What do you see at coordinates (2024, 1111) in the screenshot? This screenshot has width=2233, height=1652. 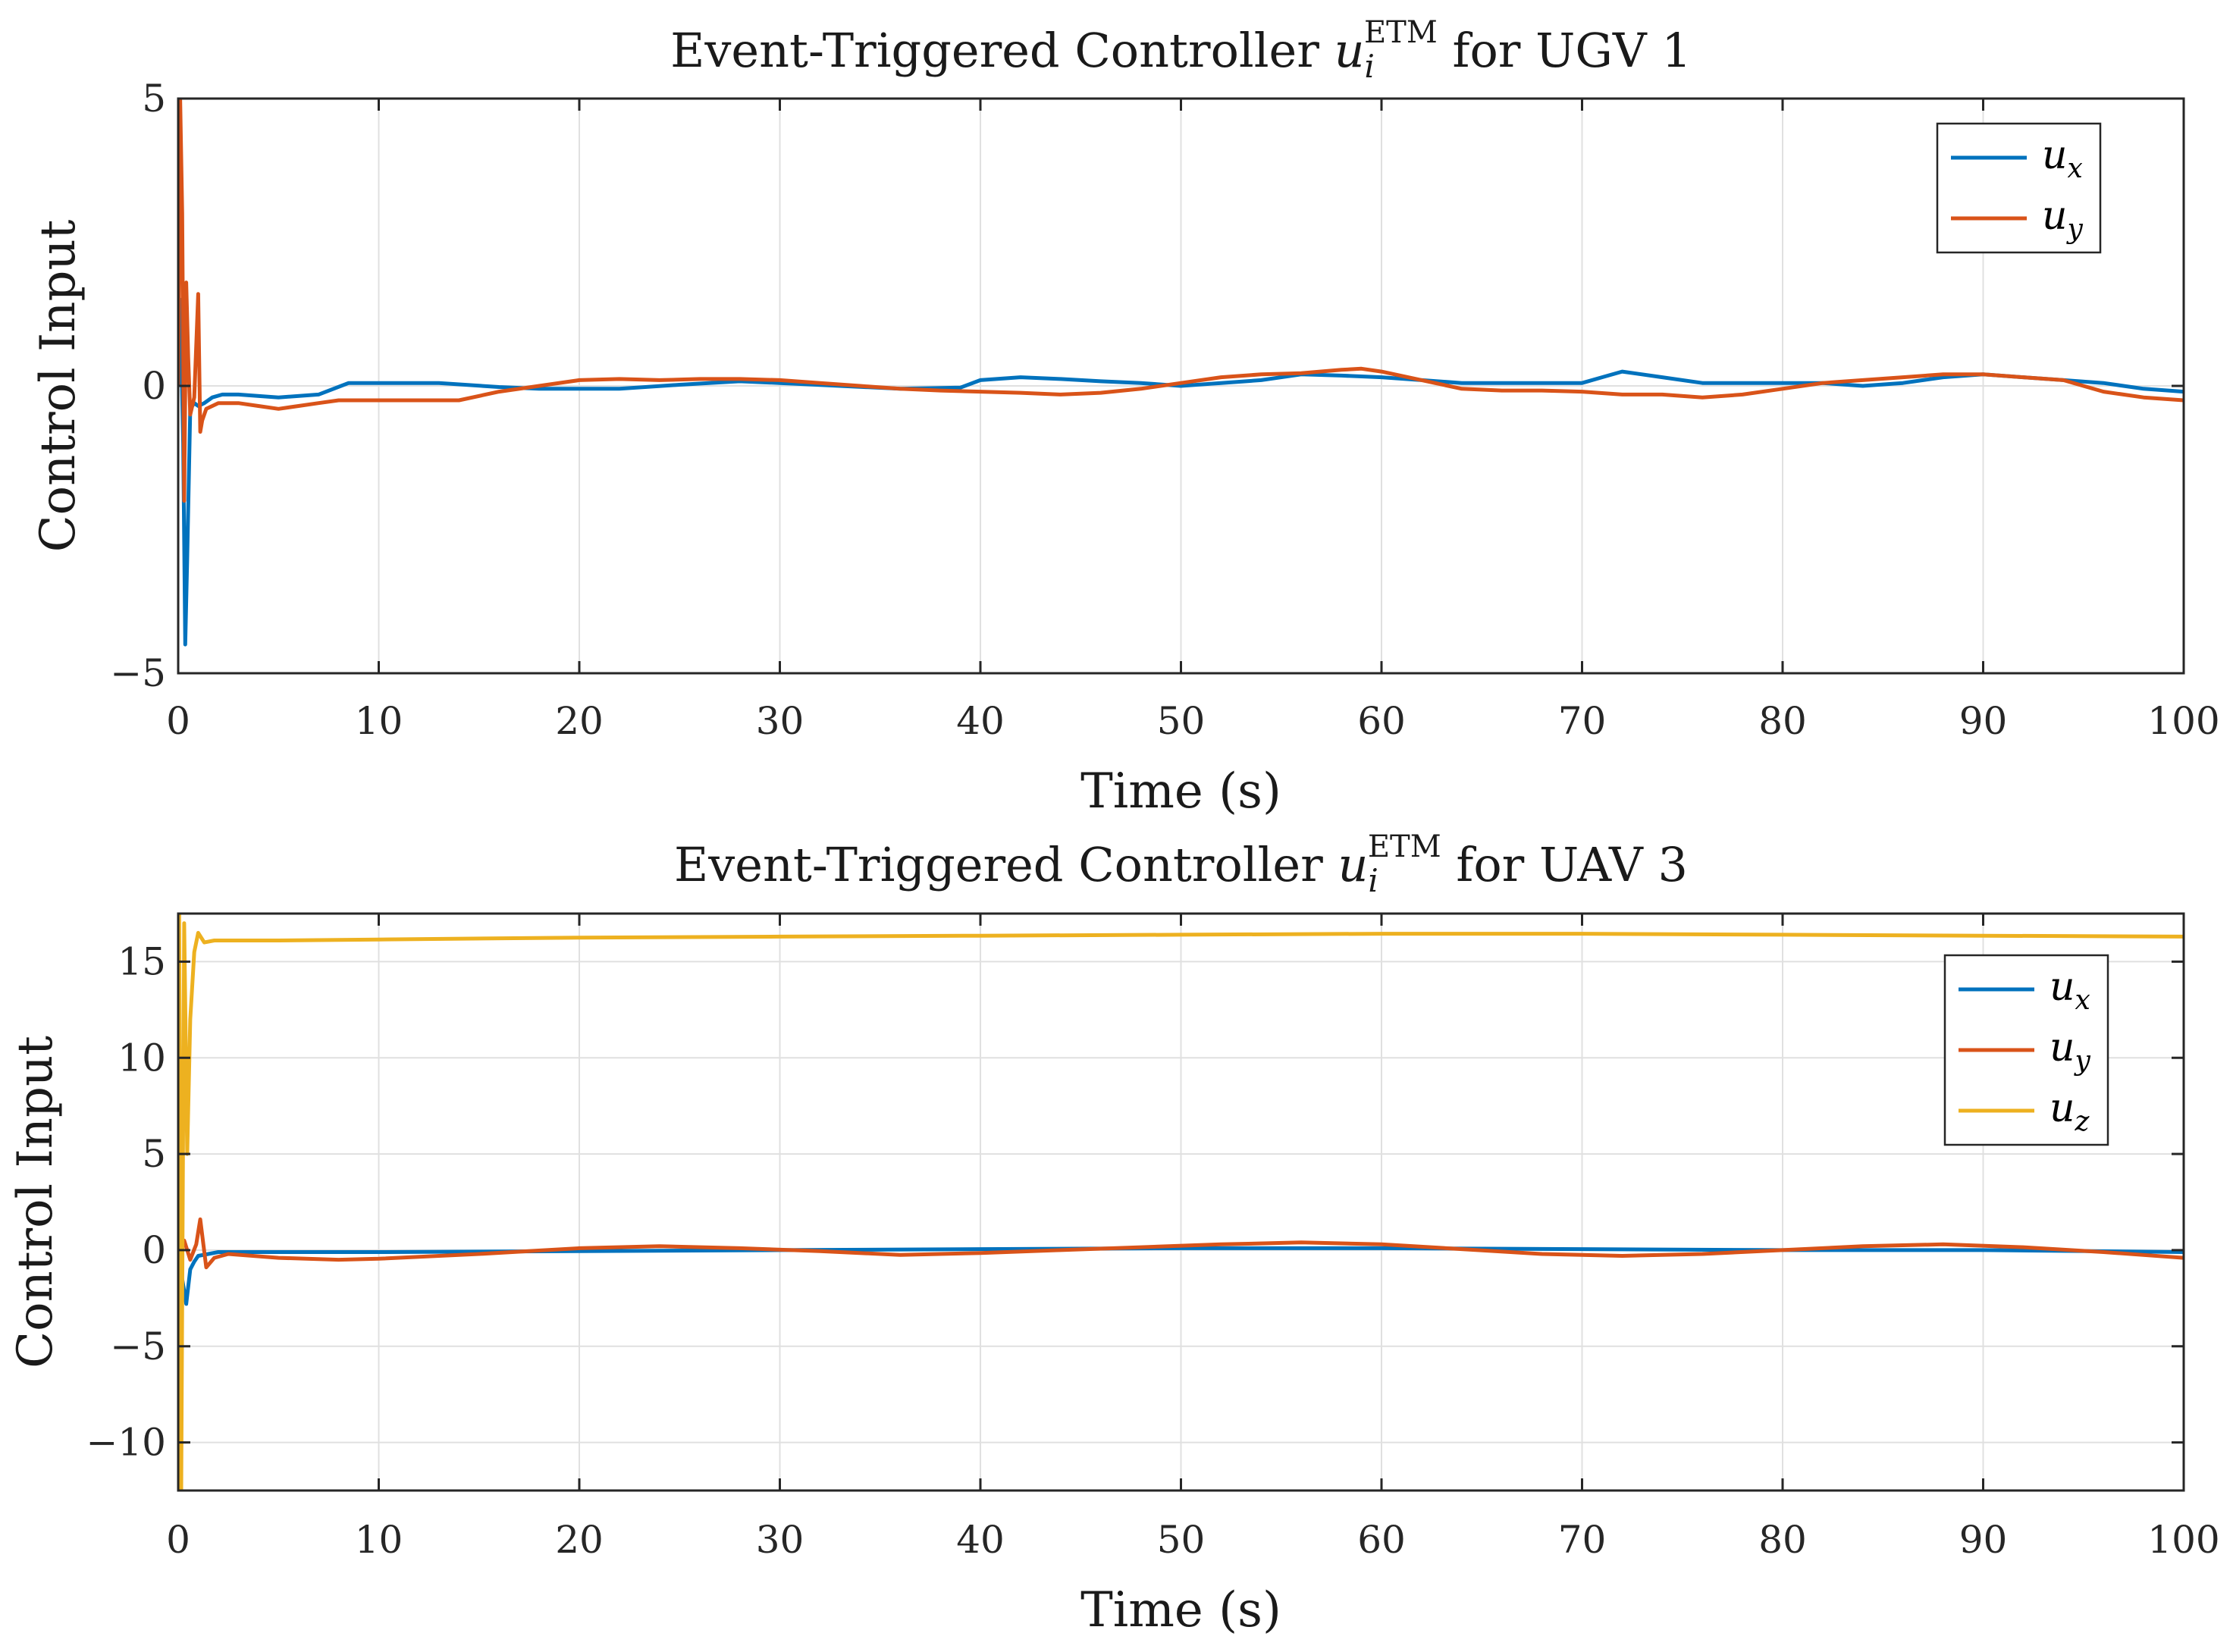 I see `legend-item-z: uz` at bounding box center [2024, 1111].